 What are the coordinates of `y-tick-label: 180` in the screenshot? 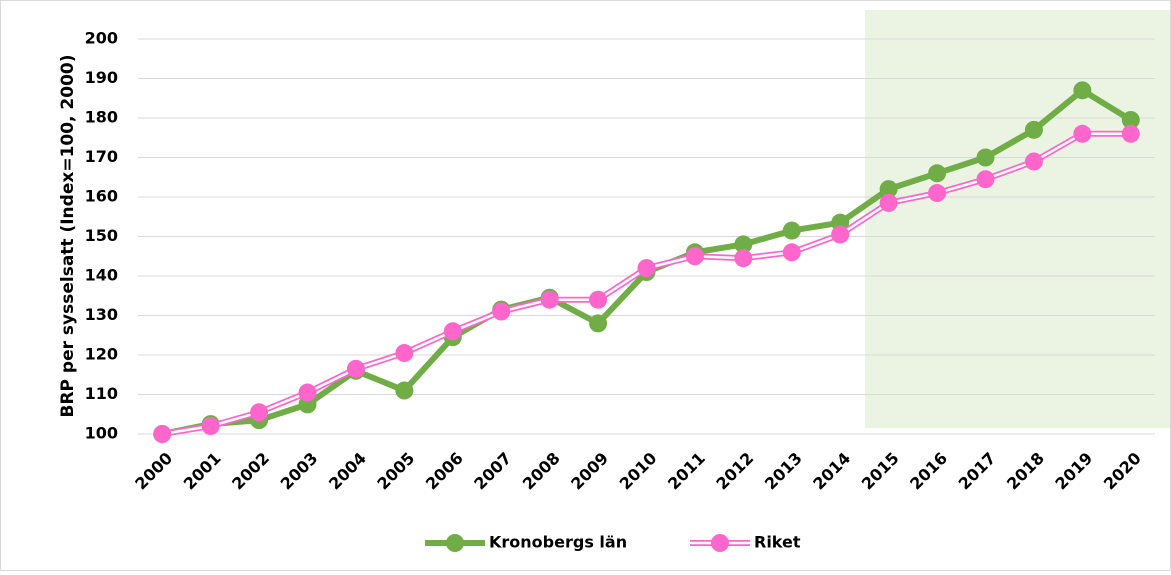 It's located at (101, 117).